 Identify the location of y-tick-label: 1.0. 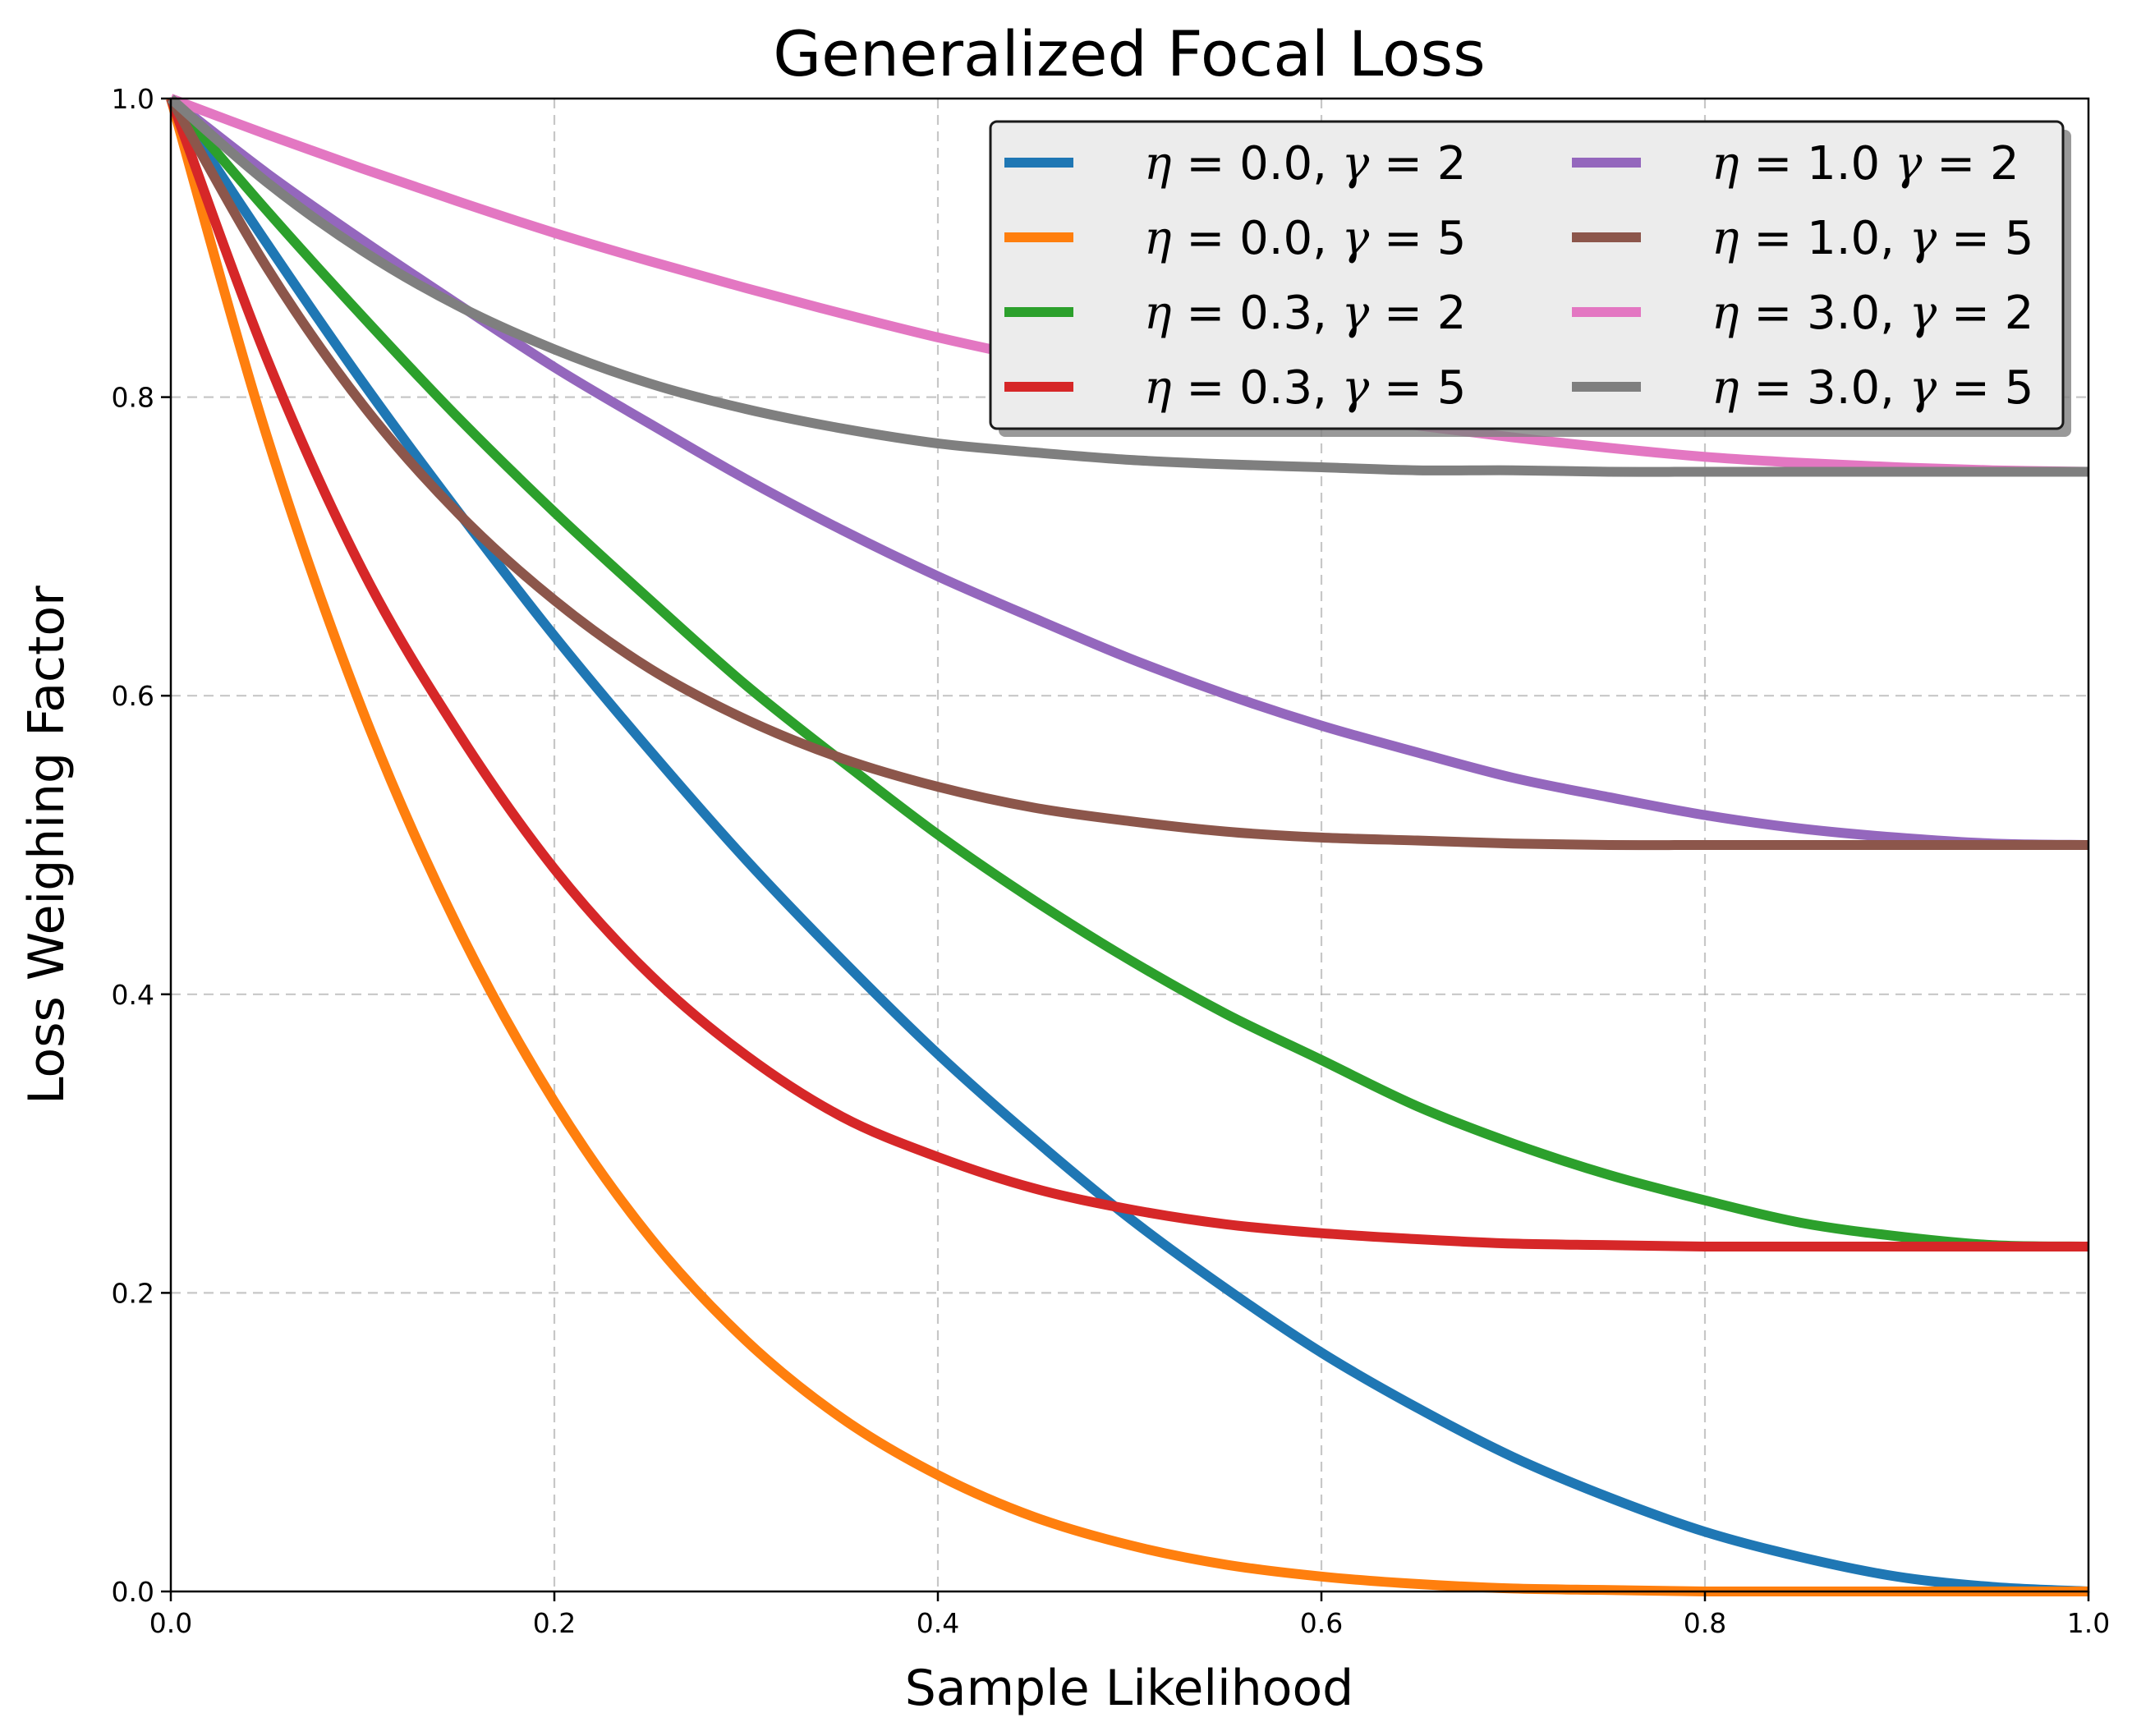
(133, 99).